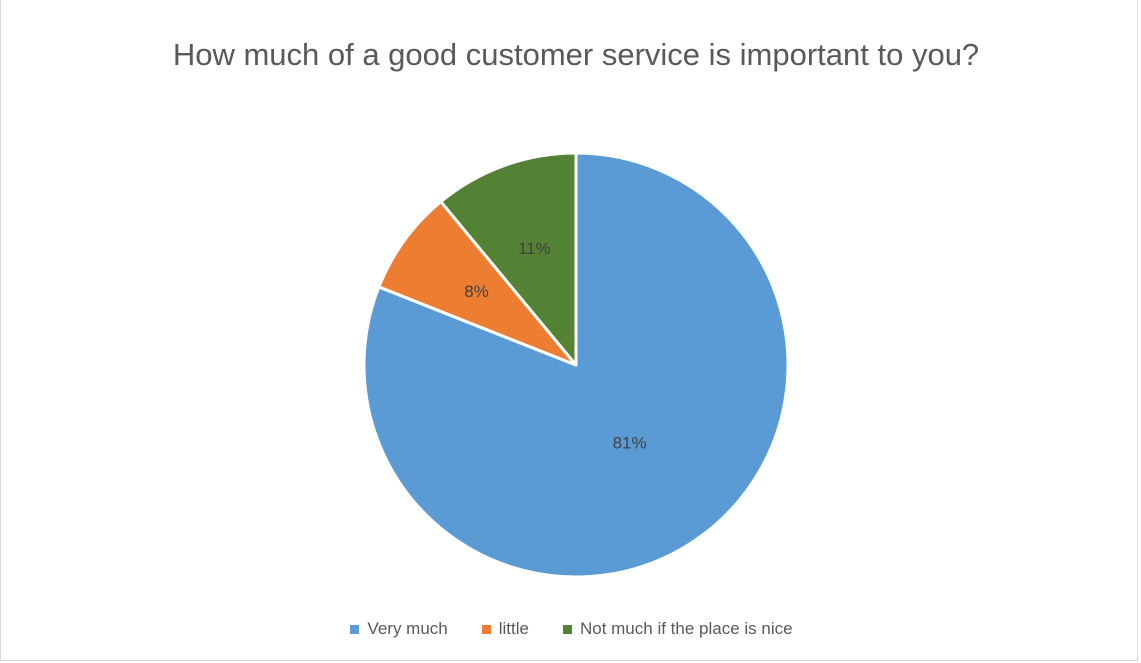  I want to click on legend-swatch-little, so click(486, 629).